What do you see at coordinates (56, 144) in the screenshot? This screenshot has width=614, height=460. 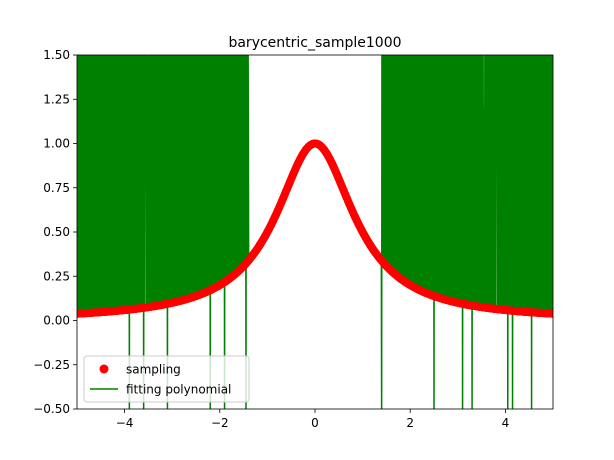 I see `y-tick-label: 1.00` at bounding box center [56, 144].